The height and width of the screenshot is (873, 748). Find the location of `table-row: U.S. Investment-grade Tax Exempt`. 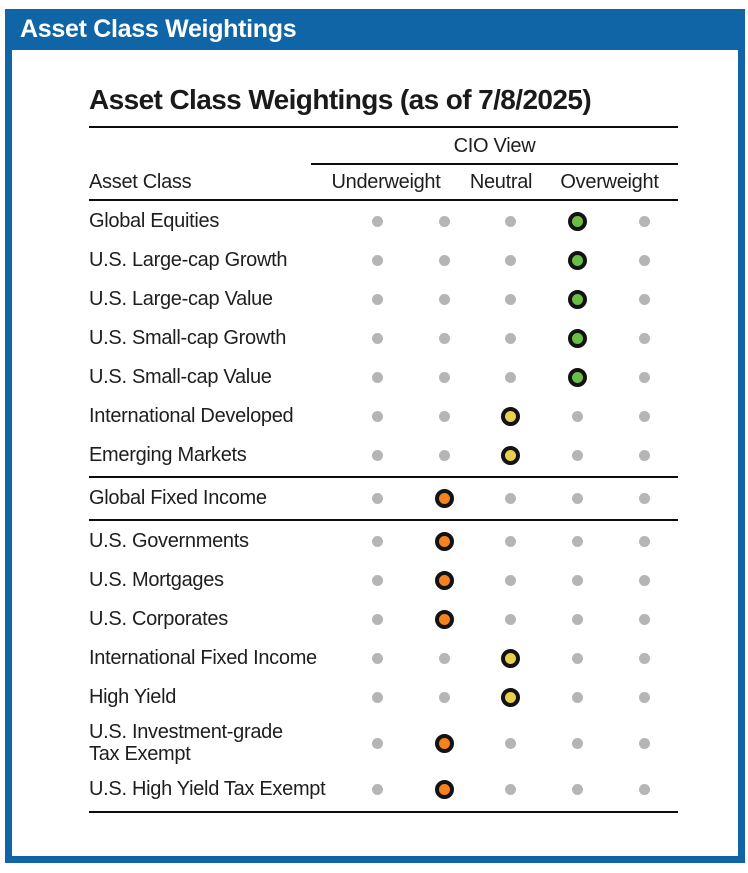

table-row: U.S. Investment-grade Tax Exempt is located at coordinates (383, 743).